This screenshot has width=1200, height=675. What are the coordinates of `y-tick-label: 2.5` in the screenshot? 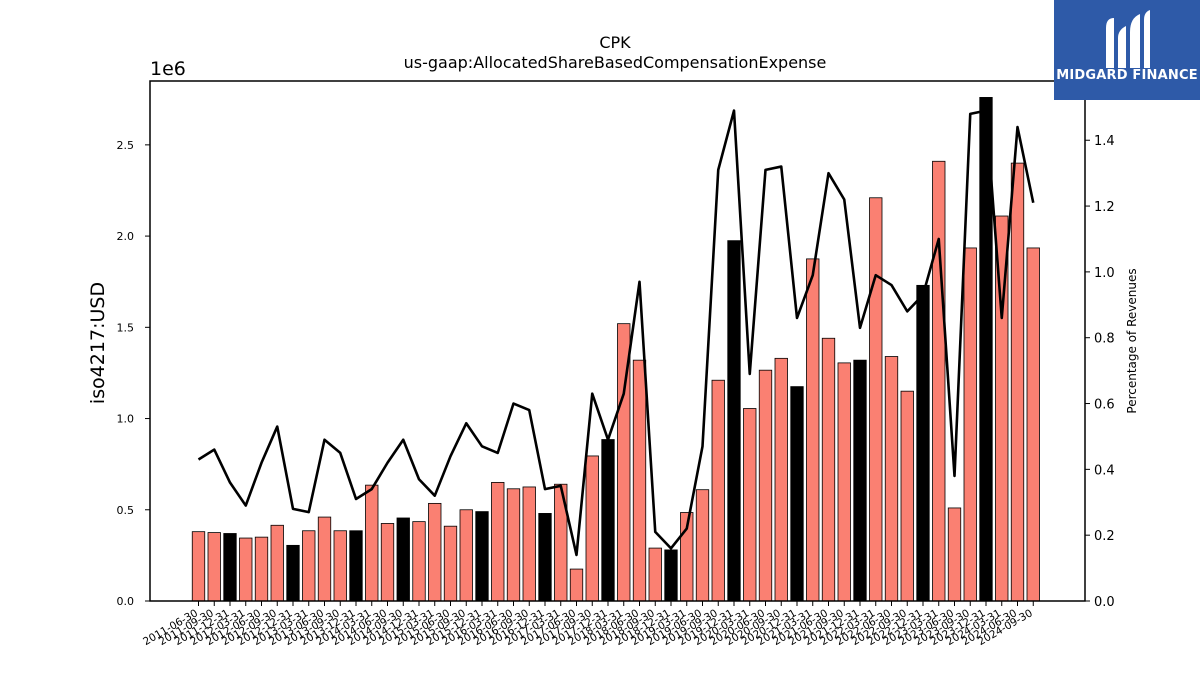 It's located at (126, 145).